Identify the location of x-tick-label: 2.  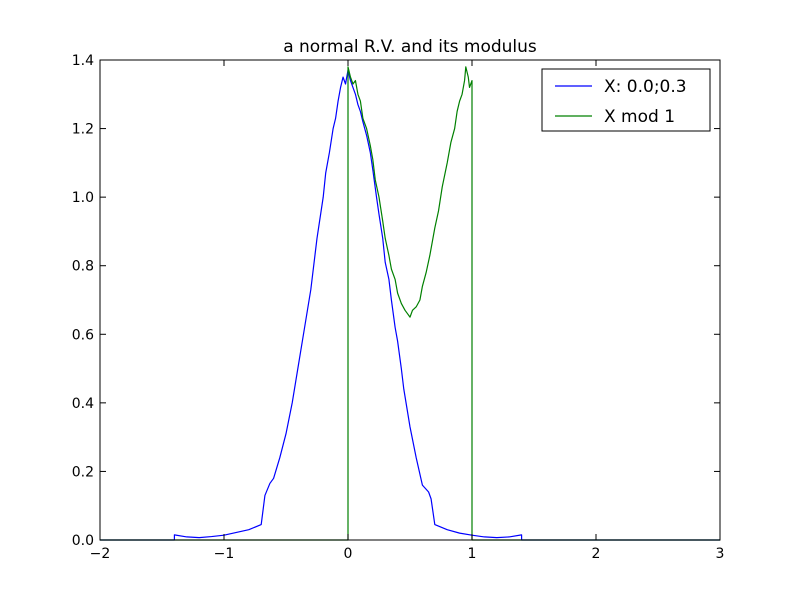
(596, 554).